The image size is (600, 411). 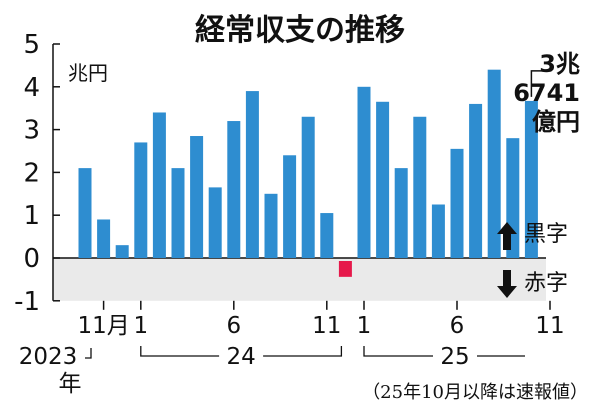 What do you see at coordinates (507, 236) in the screenshot?
I see `surplus-arrow-icon` at bounding box center [507, 236].